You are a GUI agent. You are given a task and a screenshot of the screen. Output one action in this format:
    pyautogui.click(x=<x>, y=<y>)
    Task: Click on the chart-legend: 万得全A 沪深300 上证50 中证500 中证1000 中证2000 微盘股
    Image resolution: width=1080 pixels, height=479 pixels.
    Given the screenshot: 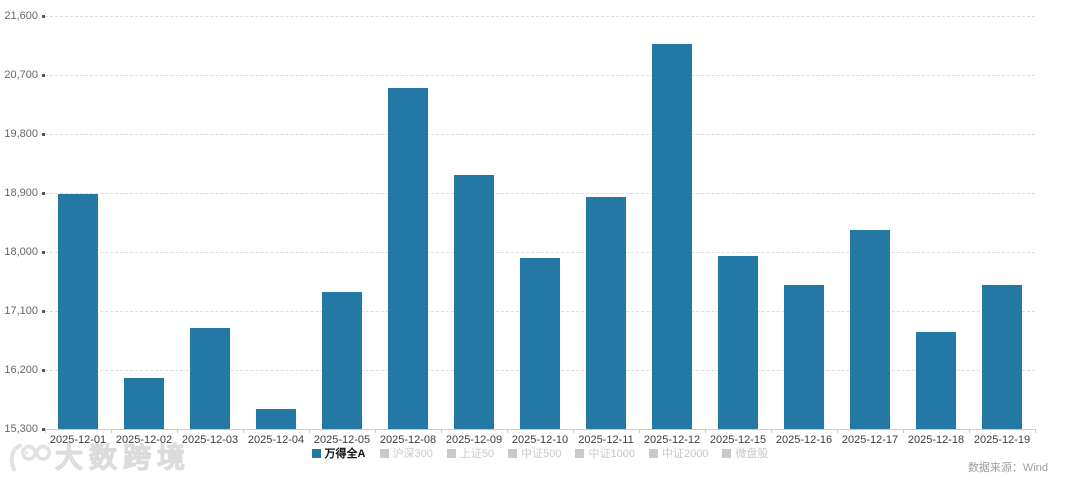 What is the action you would take?
    pyautogui.click(x=540, y=453)
    